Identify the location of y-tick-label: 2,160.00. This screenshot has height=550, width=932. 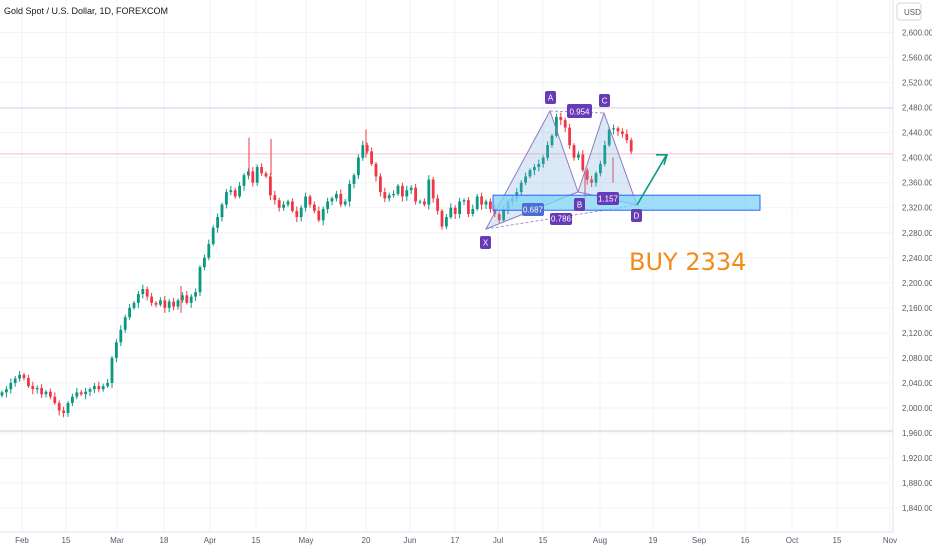
(917, 308).